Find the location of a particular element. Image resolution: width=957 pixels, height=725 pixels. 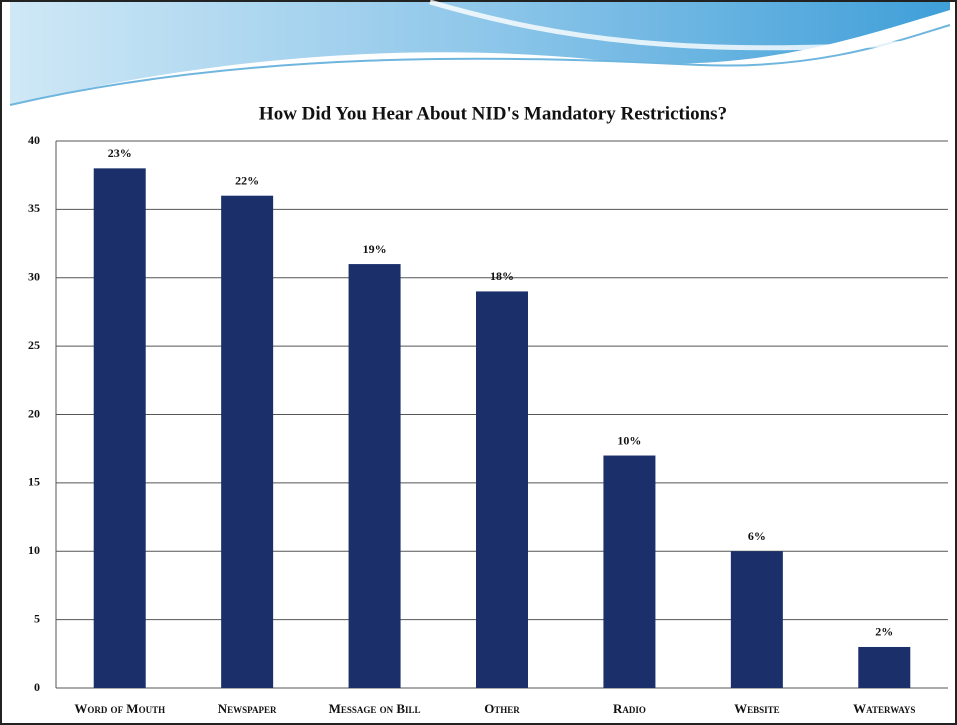

y-tick-label: 35 is located at coordinates (34, 208).